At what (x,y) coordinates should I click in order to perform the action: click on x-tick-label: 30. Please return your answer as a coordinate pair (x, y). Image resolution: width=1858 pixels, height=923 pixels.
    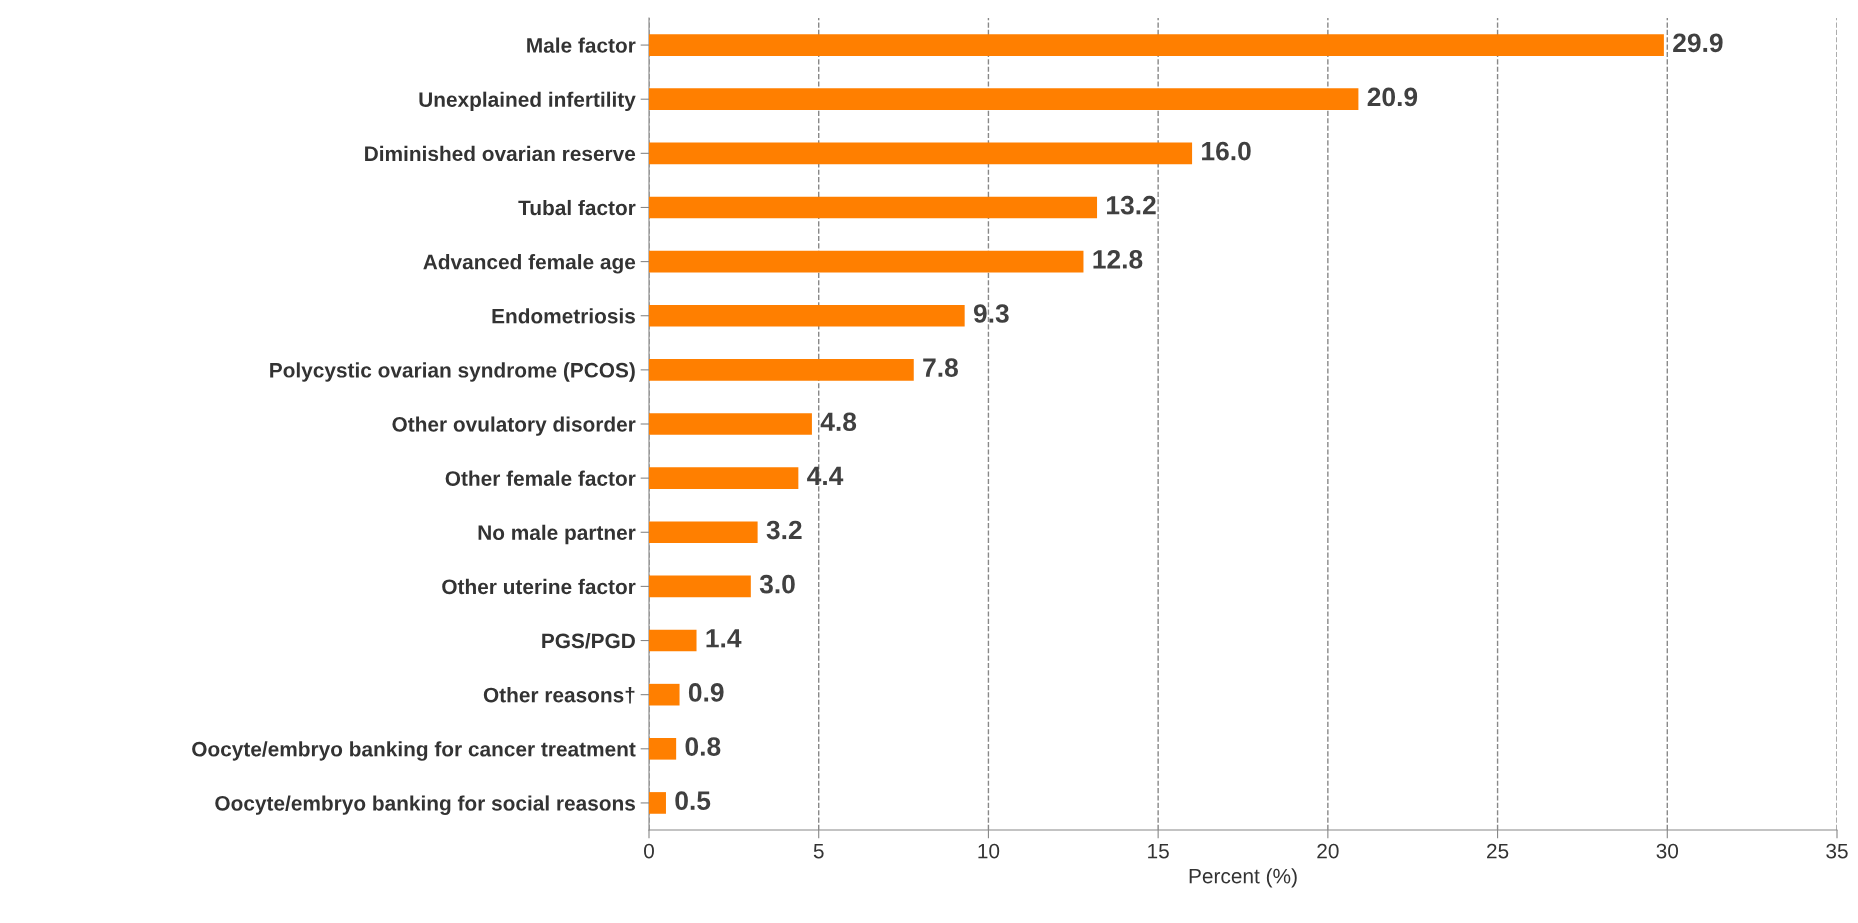
    Looking at the image, I should click on (1667, 851).